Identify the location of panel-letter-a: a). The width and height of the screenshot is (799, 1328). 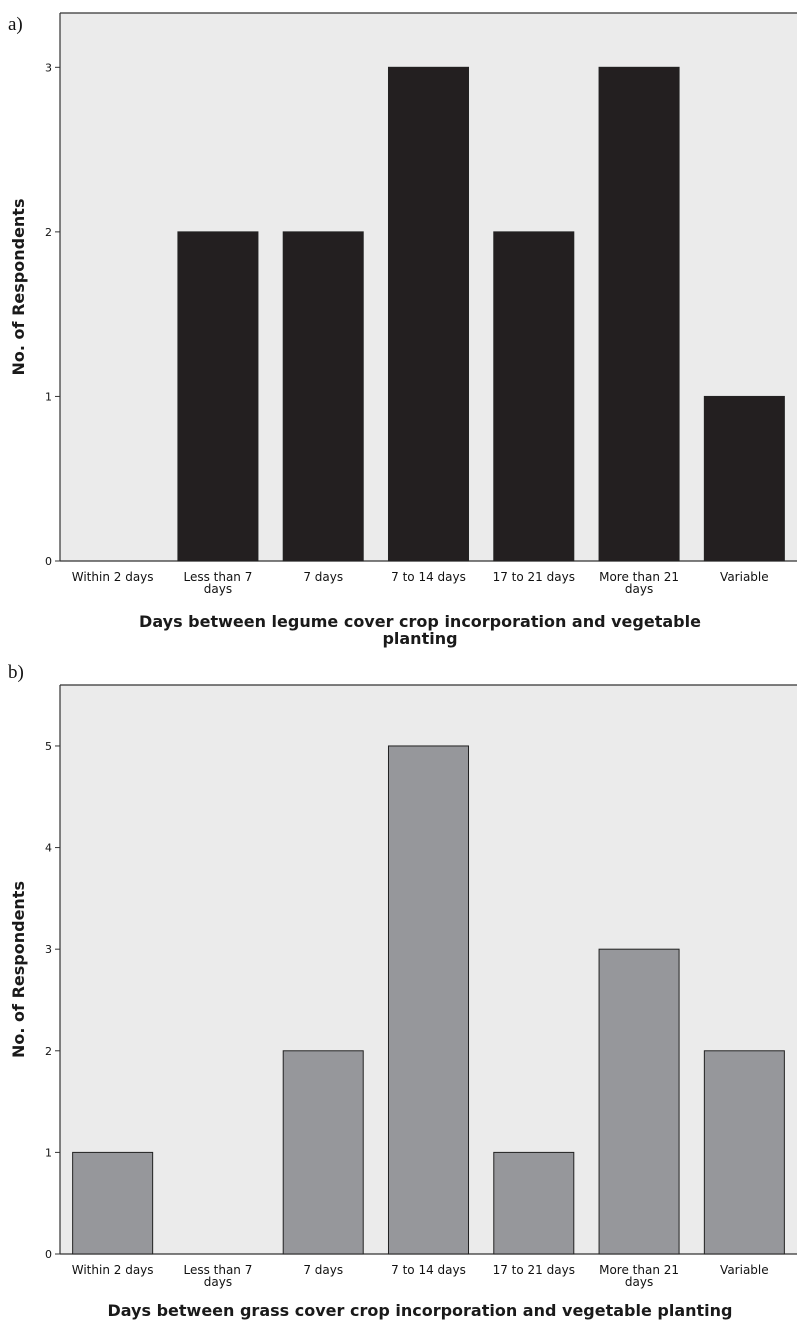
(15, 24).